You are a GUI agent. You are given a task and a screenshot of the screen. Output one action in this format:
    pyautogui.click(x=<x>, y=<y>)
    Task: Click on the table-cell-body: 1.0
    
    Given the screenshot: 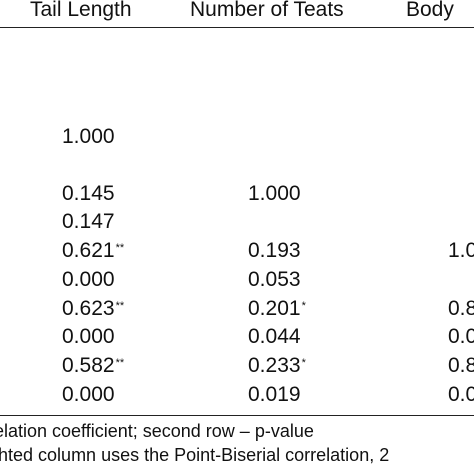 What is the action you would take?
    pyautogui.click(x=461, y=251)
    